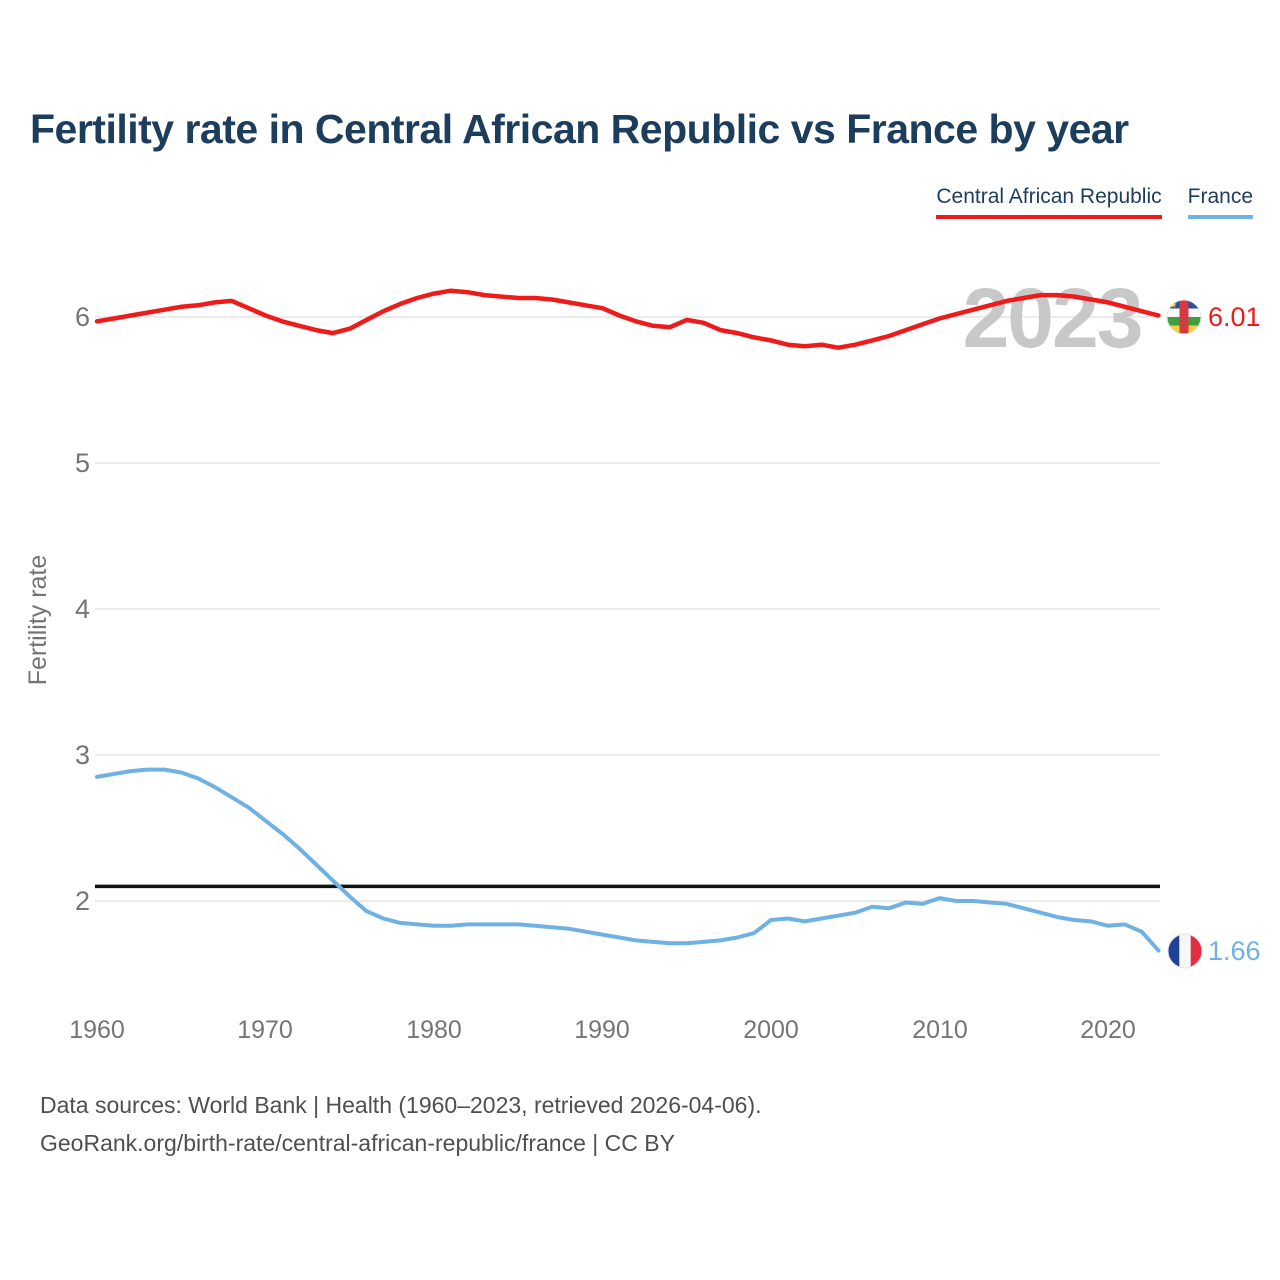 The height and width of the screenshot is (1280, 1280). I want to click on y-axis-tick: 2, so click(82, 901).